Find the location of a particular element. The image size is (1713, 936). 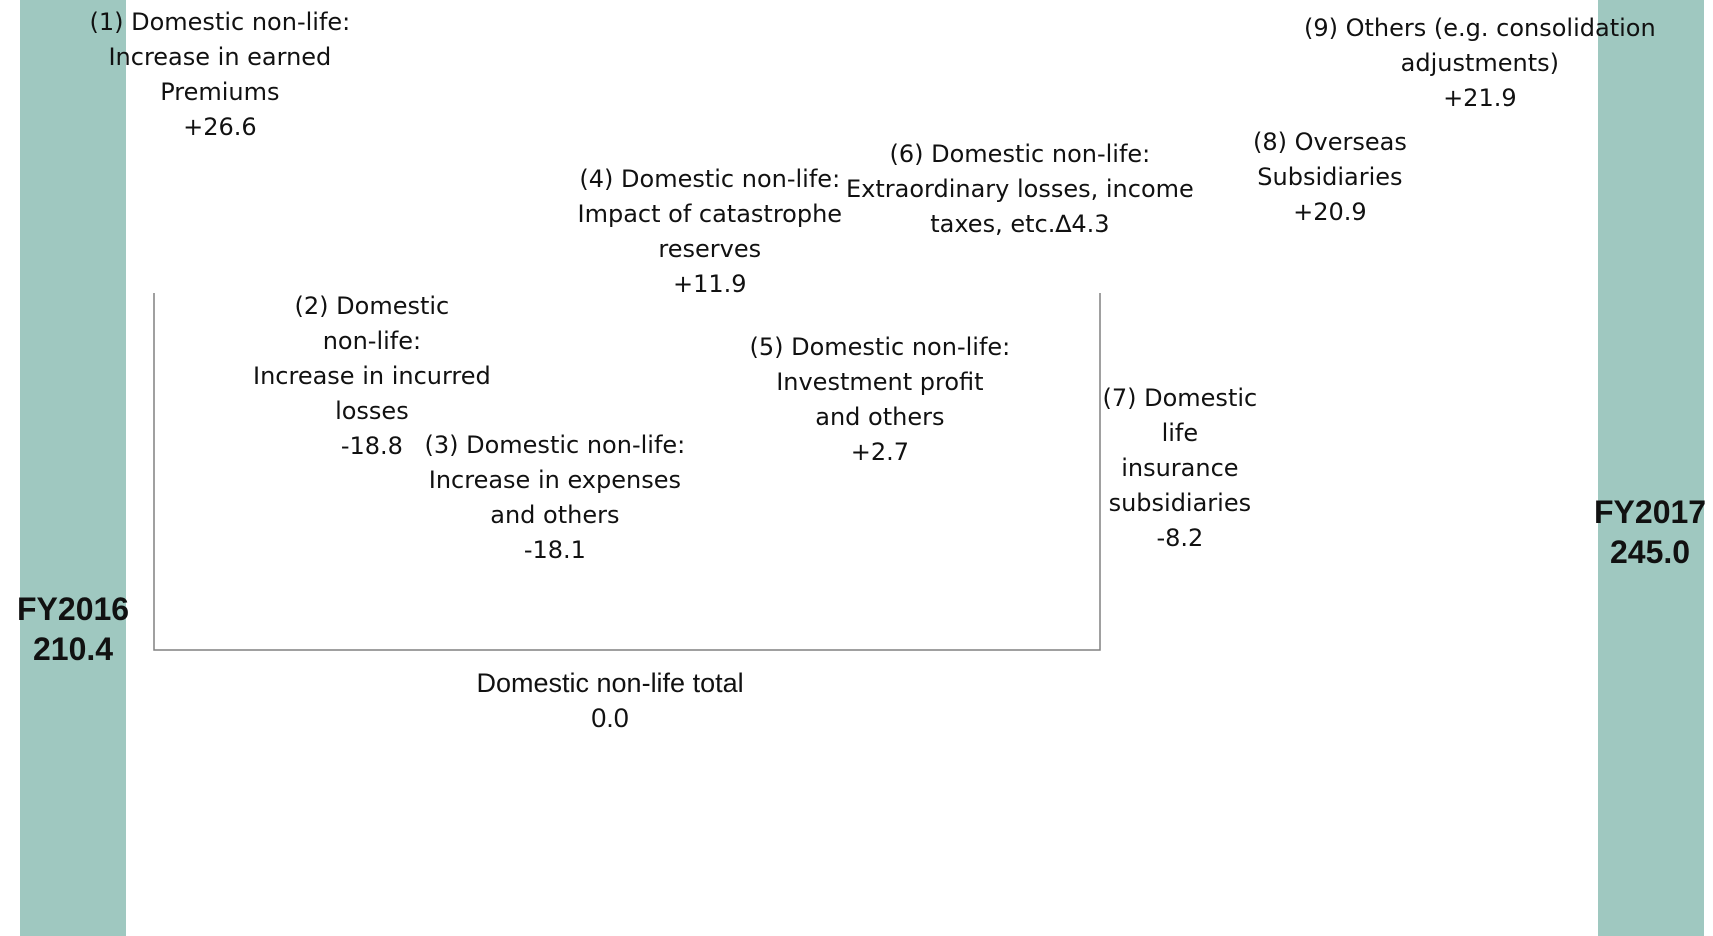

step-label-3-line: (3) Domestic non-life: is located at coordinates (555, 445).